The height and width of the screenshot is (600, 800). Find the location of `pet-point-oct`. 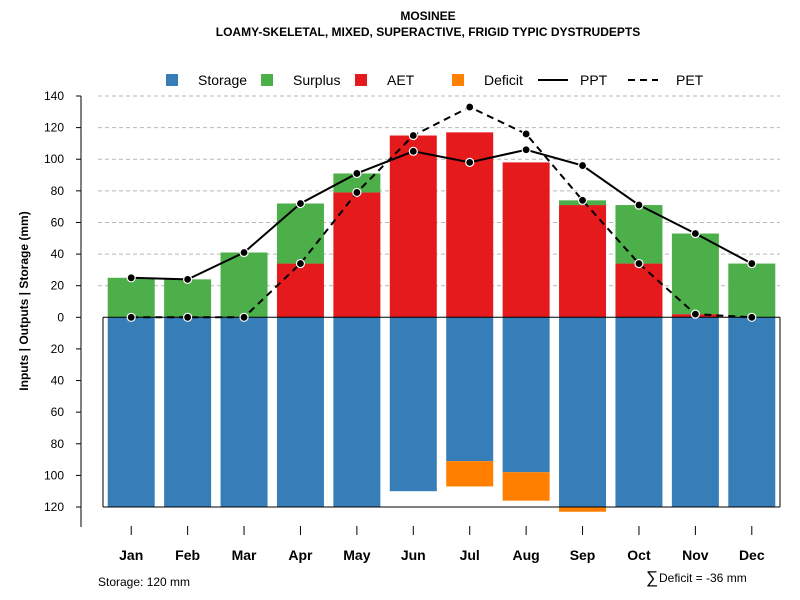

pet-point-oct is located at coordinates (639, 263).